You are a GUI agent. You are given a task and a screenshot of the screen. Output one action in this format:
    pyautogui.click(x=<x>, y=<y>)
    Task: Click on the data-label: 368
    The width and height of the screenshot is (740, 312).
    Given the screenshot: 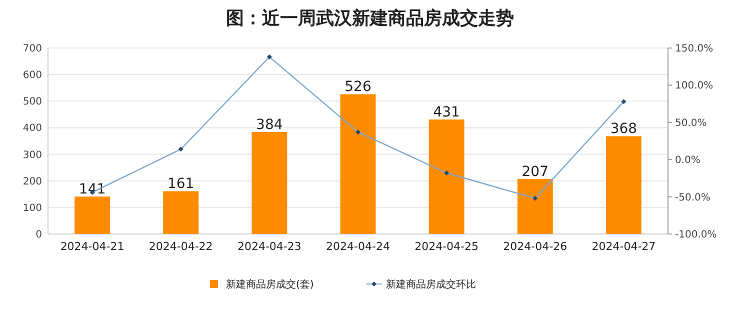 What is the action you would take?
    pyautogui.click(x=624, y=129)
    